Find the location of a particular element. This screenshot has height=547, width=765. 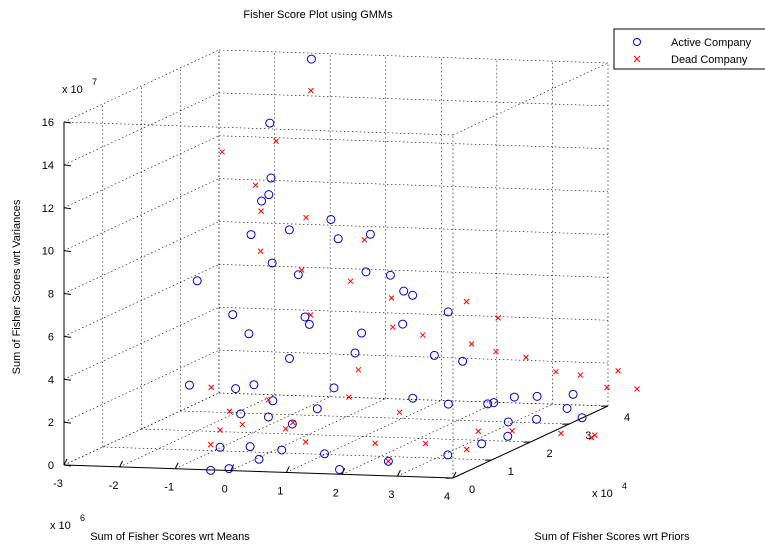

x-tick-label: -3 is located at coordinates (58, 484).